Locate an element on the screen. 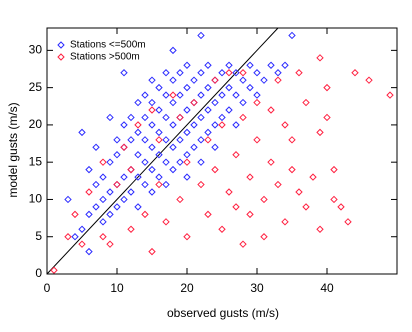 The height and width of the screenshot is (332, 412). legend-label: Stations <=500m is located at coordinates (108, 45).